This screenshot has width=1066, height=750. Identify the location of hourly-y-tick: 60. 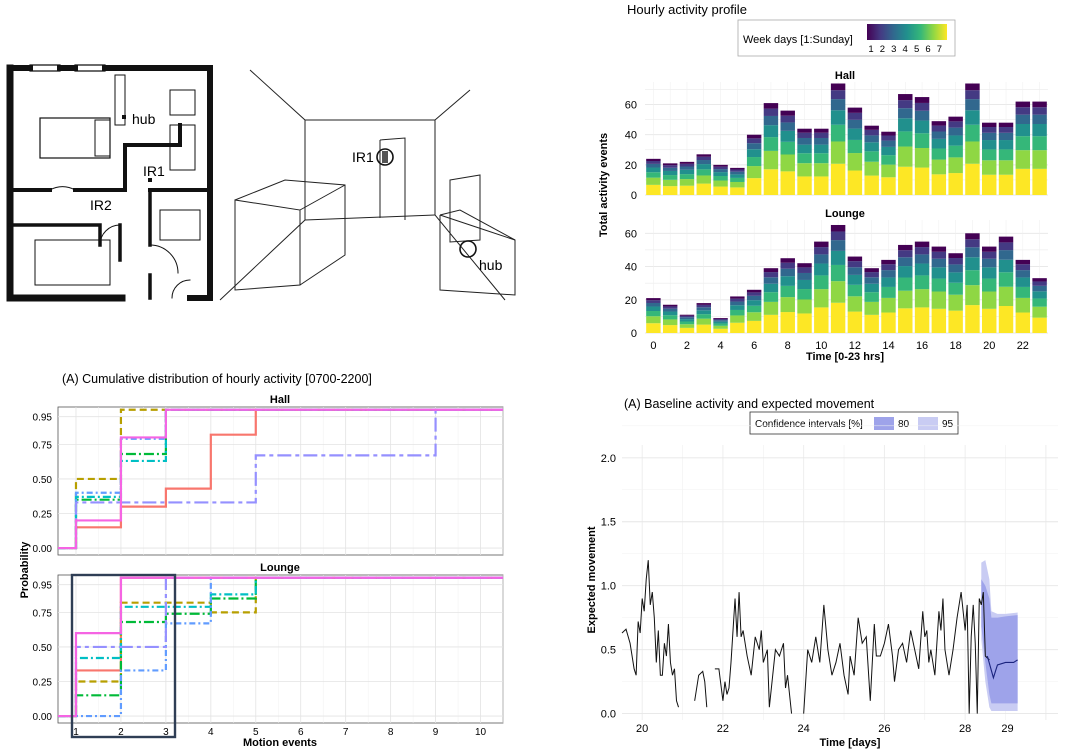
(631, 106).